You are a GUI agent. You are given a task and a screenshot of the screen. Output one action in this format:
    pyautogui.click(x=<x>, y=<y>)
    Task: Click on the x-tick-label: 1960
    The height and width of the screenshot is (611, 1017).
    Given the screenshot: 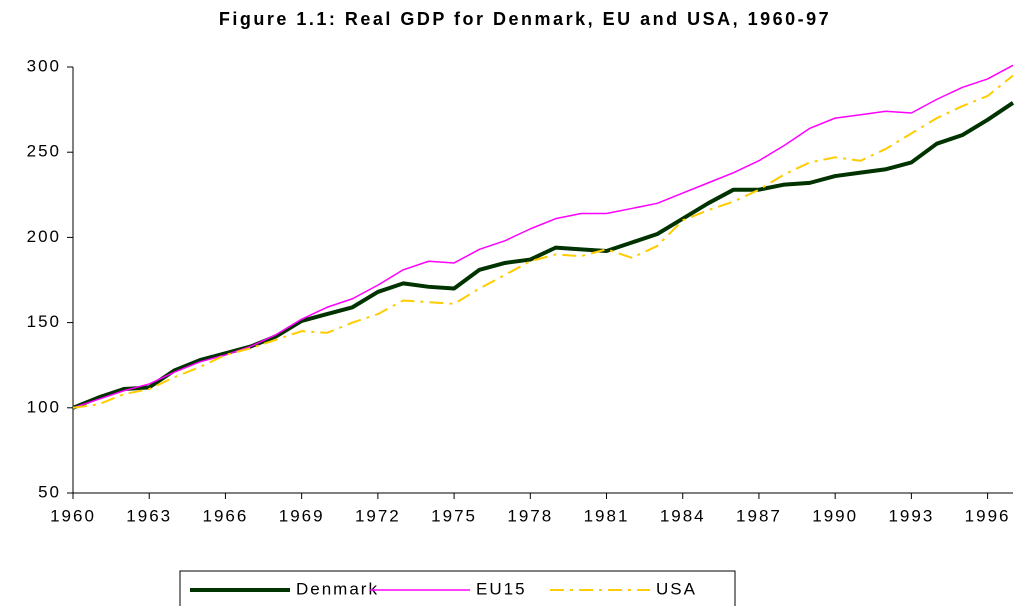 What is the action you would take?
    pyautogui.click(x=73, y=515)
    